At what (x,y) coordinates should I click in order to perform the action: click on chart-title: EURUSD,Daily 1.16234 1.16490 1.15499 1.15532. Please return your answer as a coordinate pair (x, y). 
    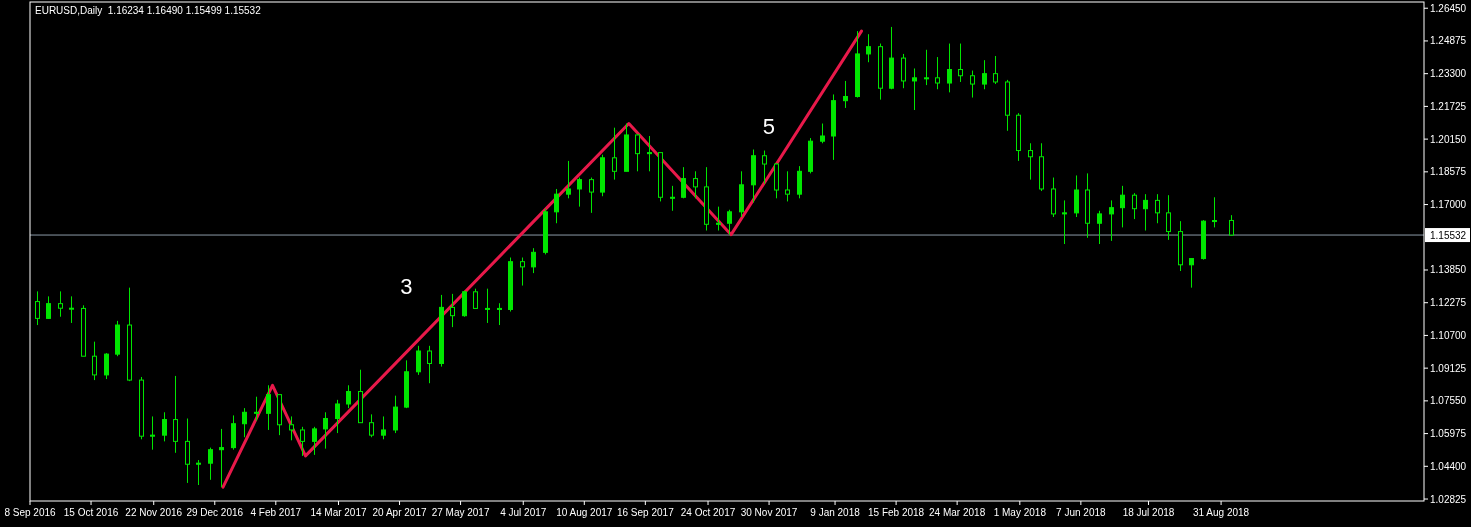
    Looking at the image, I should click on (148, 10).